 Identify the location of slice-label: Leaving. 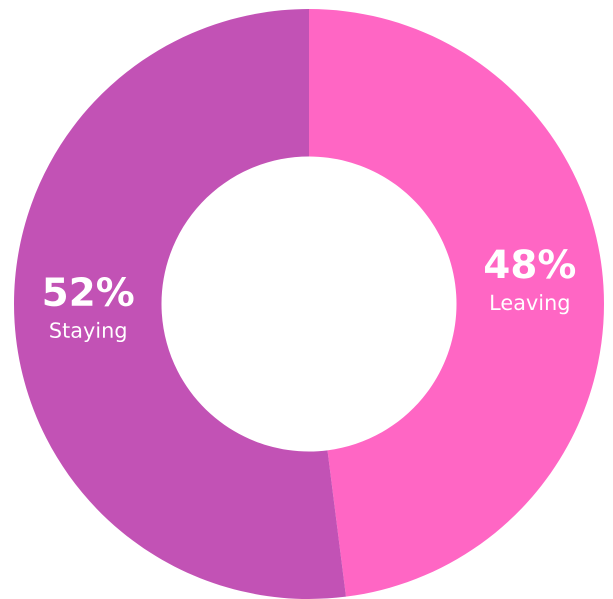
(530, 304).